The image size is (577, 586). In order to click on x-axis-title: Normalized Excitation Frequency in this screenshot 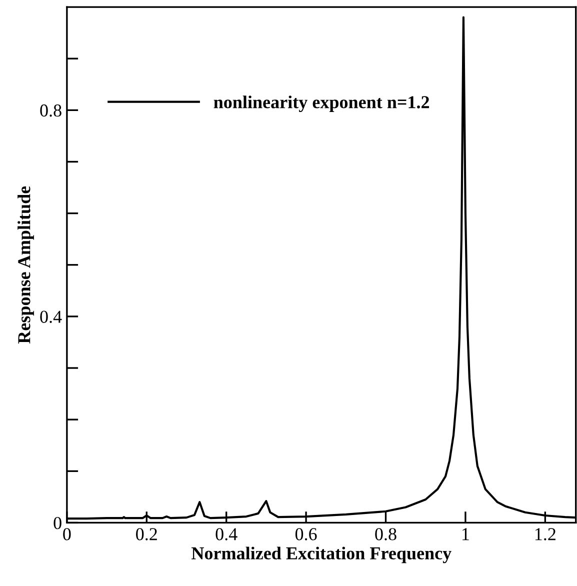, I will do `click(322, 555)`.